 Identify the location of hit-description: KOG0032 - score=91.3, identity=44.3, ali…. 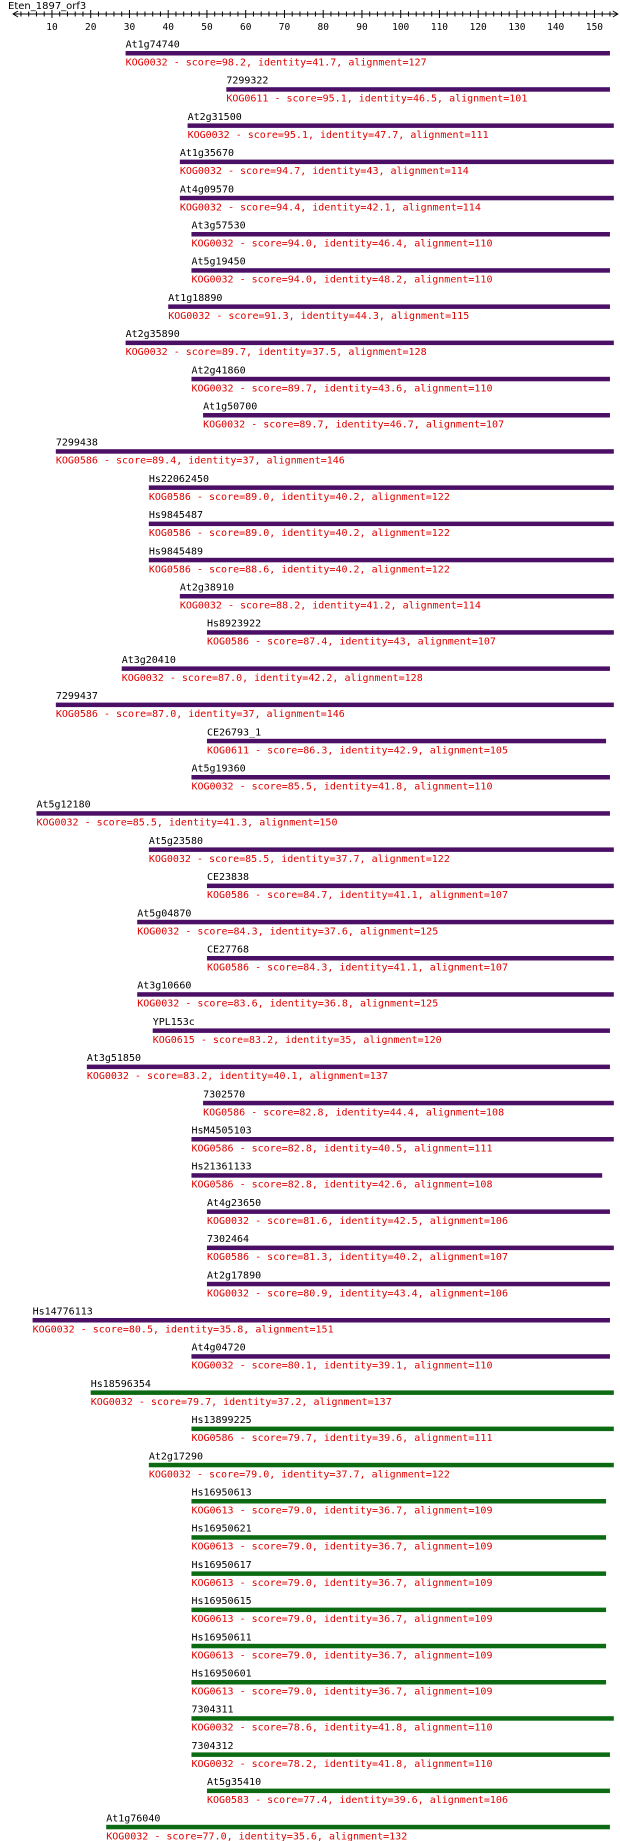
(318, 316).